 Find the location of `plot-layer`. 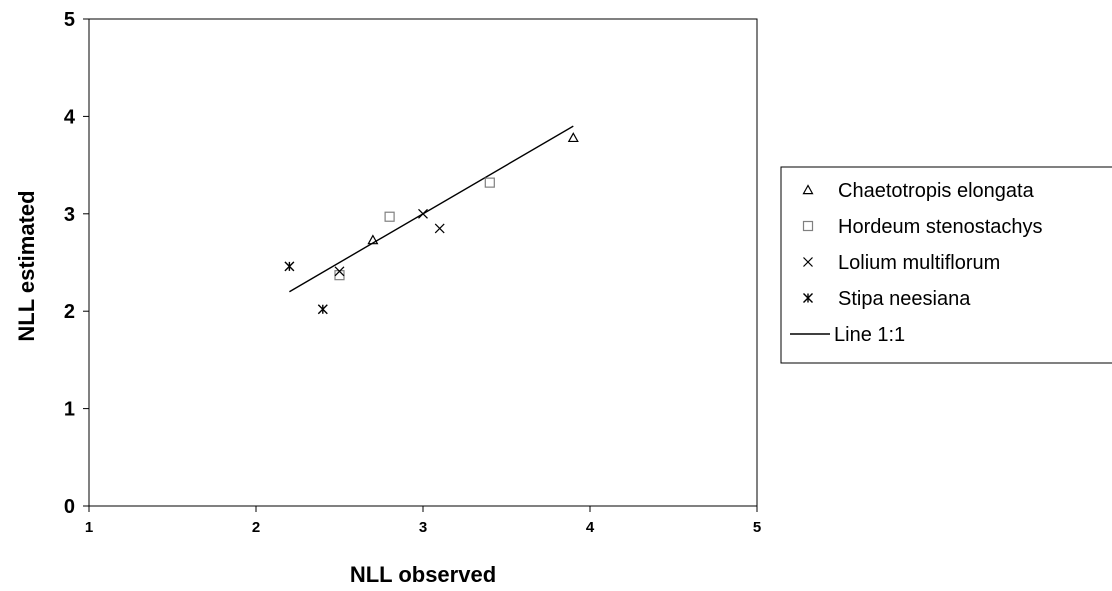

plot-layer is located at coordinates (431, 220).